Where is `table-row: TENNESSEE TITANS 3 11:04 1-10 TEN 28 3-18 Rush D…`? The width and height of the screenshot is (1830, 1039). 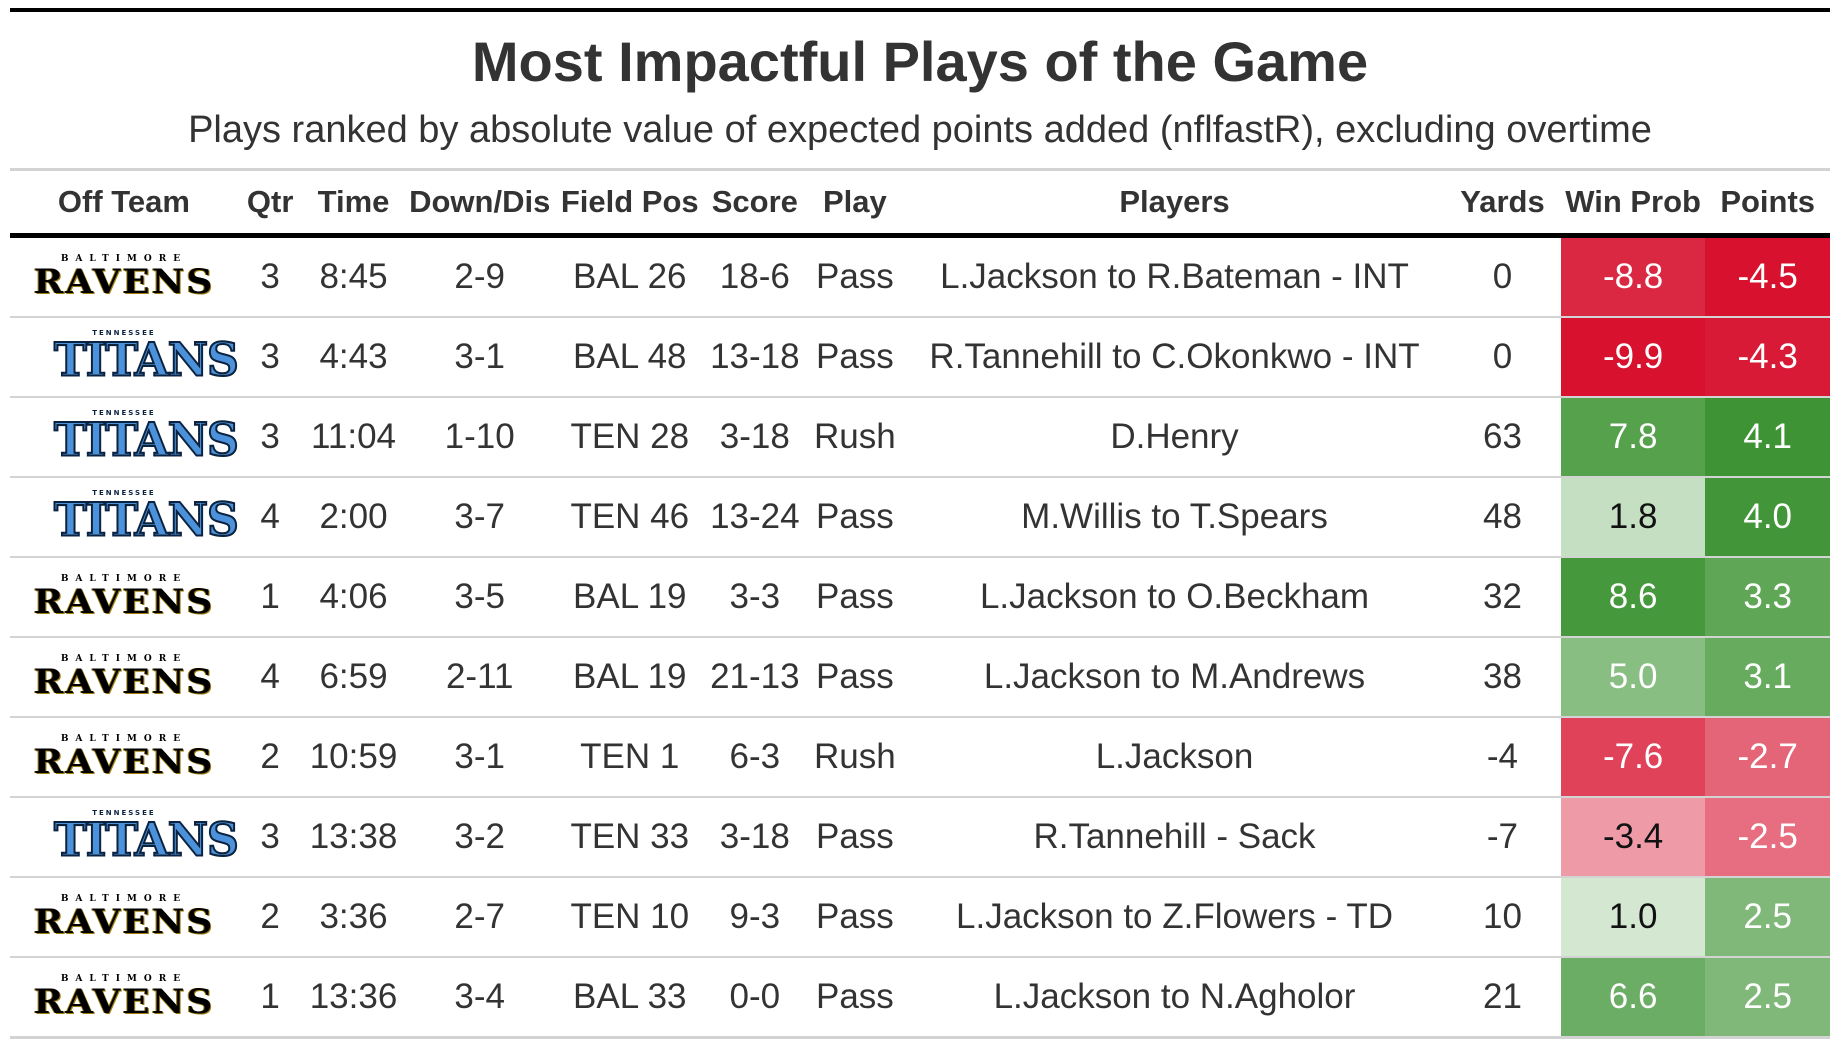 table-row: TENNESSEE TITANS 3 11:04 1-10 TEN 28 3-18 Rush D… is located at coordinates (920, 437).